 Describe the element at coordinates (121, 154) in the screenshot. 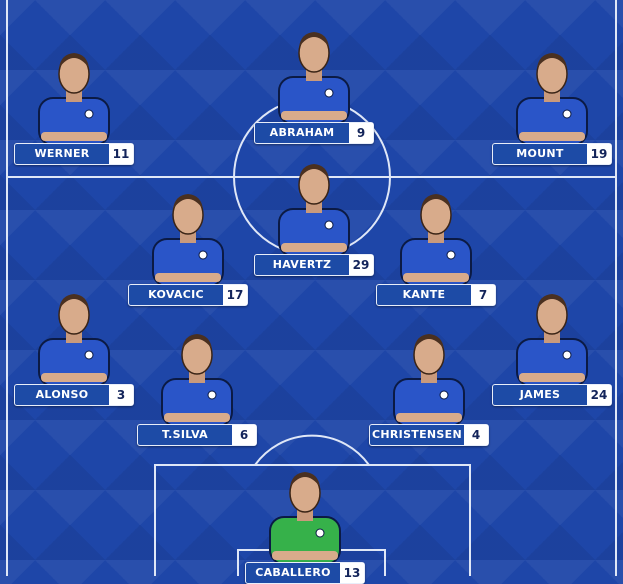

I see `player-number: 11` at that location.